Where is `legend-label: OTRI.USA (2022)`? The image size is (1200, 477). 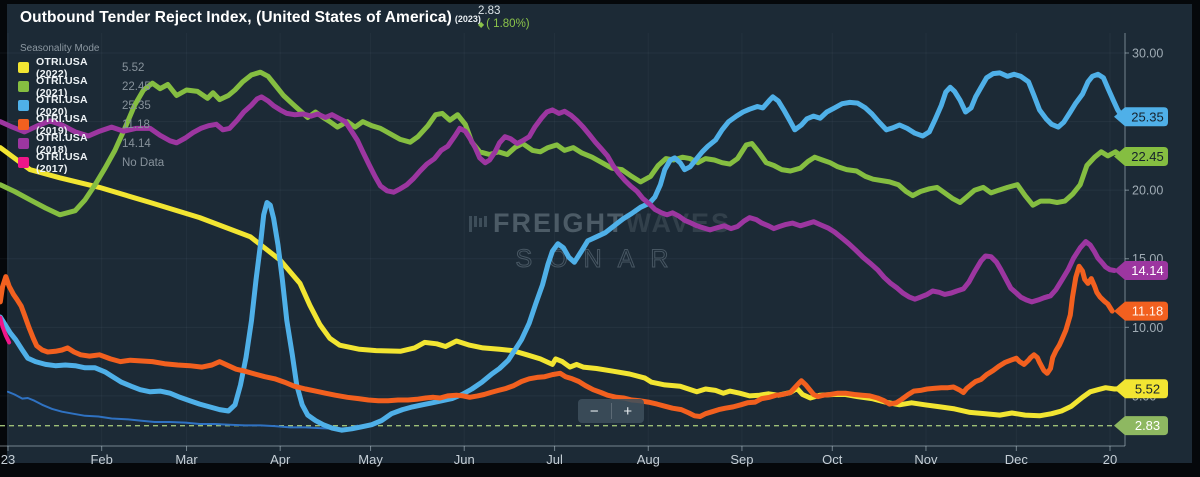
legend-label: OTRI.USA (2022) is located at coordinates (62, 67).